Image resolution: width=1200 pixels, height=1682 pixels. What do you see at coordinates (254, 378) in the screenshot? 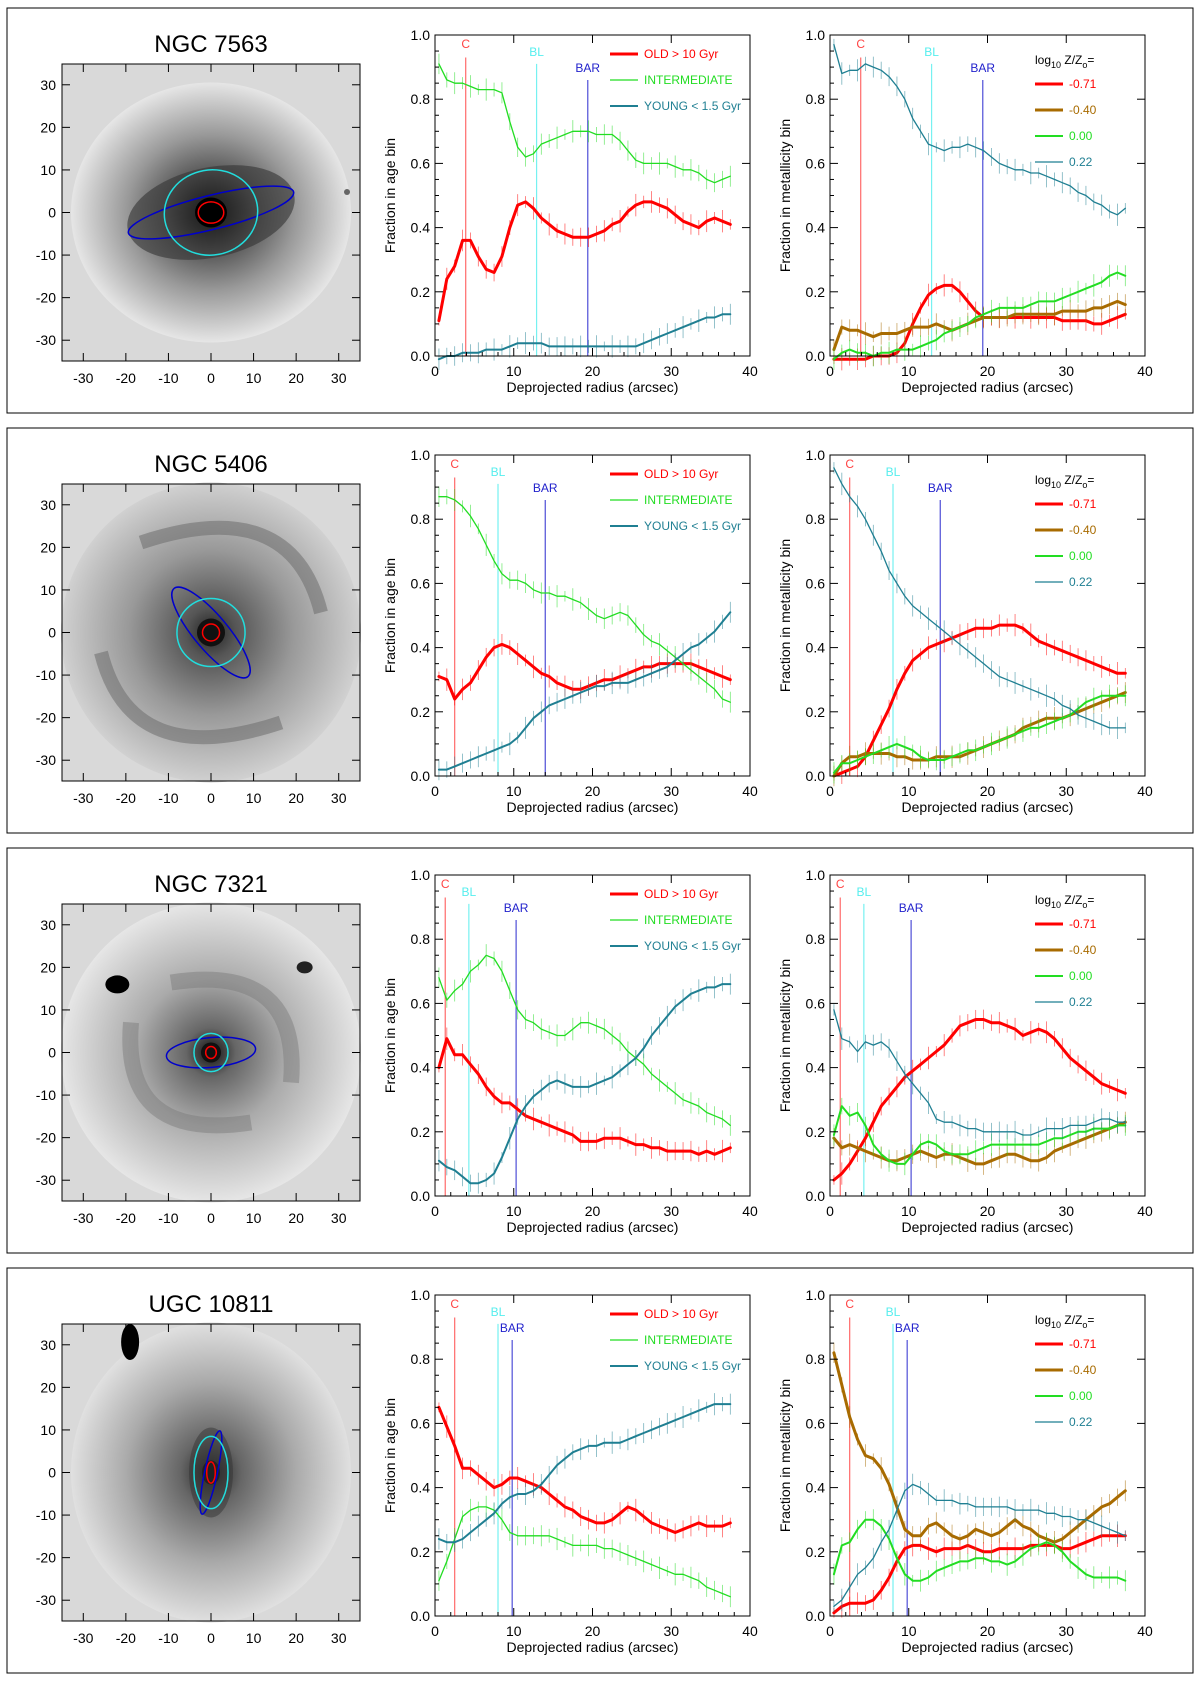
I see `image-x-tick-label: 10` at bounding box center [254, 378].